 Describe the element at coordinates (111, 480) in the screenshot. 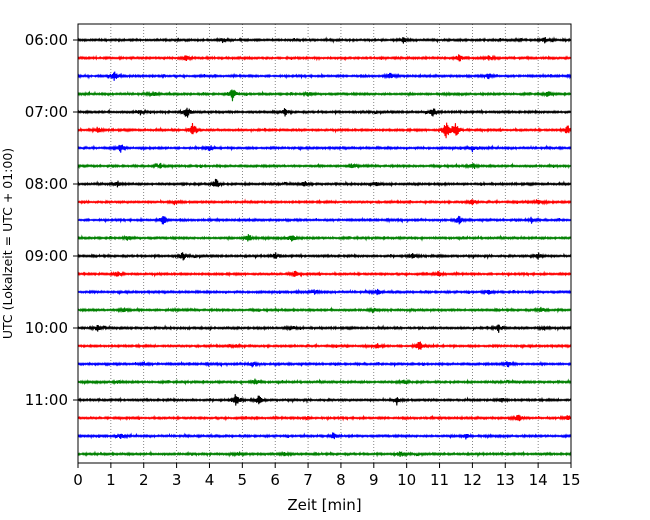

I see `x-tick-label: 1` at that location.